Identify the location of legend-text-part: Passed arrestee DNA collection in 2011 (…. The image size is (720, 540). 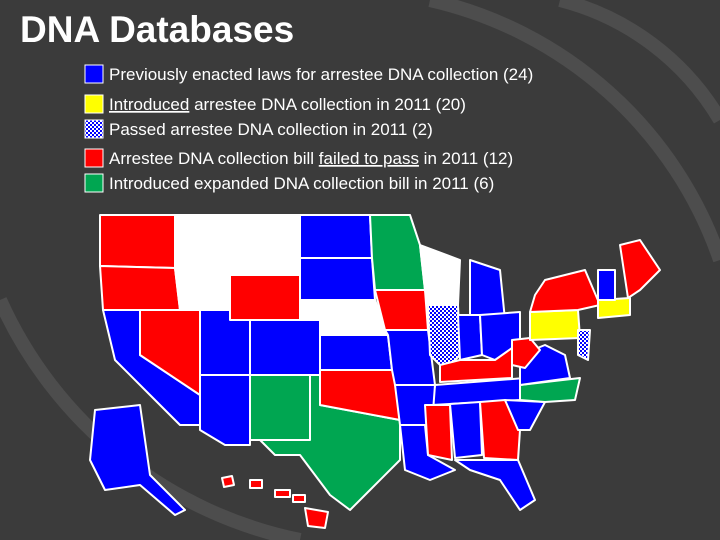
(271, 129).